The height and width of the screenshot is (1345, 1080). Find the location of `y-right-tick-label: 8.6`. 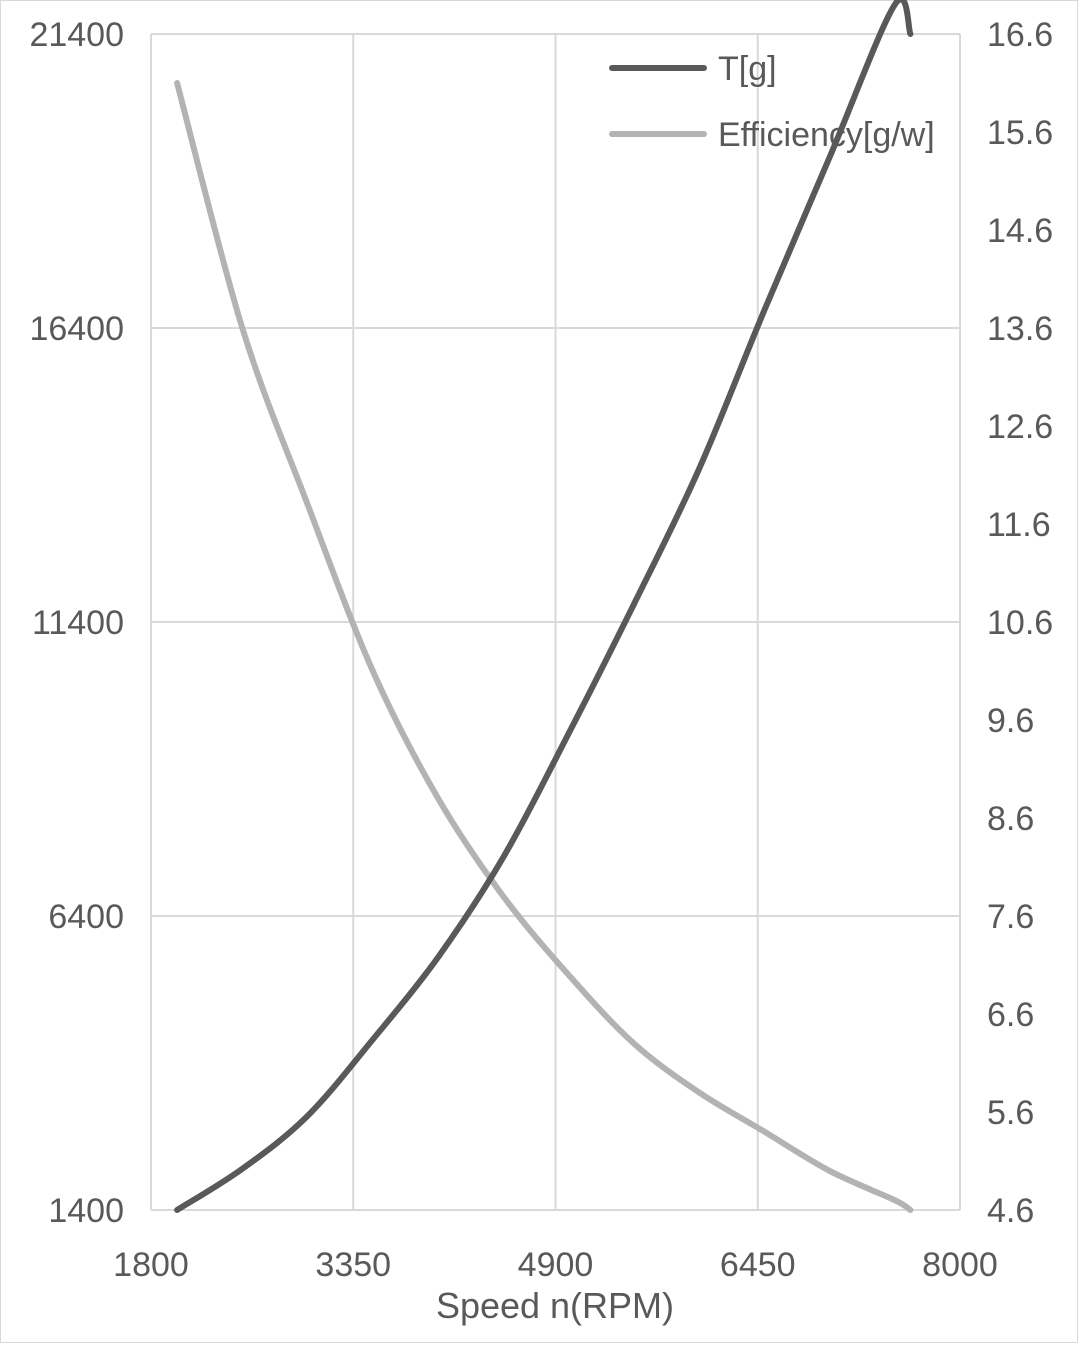

y-right-tick-label: 8.6 is located at coordinates (1010, 819).